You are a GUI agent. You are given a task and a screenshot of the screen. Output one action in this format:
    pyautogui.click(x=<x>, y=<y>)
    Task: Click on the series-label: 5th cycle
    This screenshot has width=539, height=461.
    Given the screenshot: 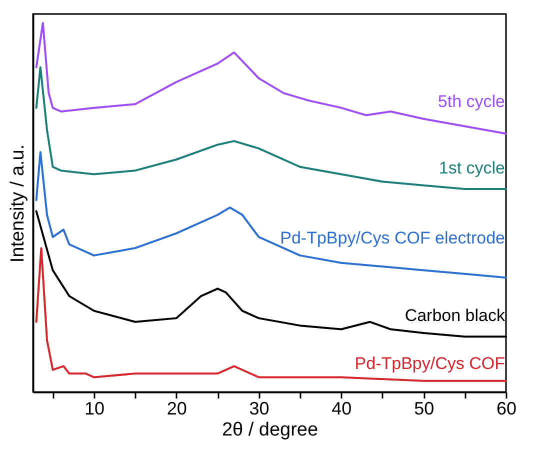 What is the action you would take?
    pyautogui.click(x=471, y=101)
    